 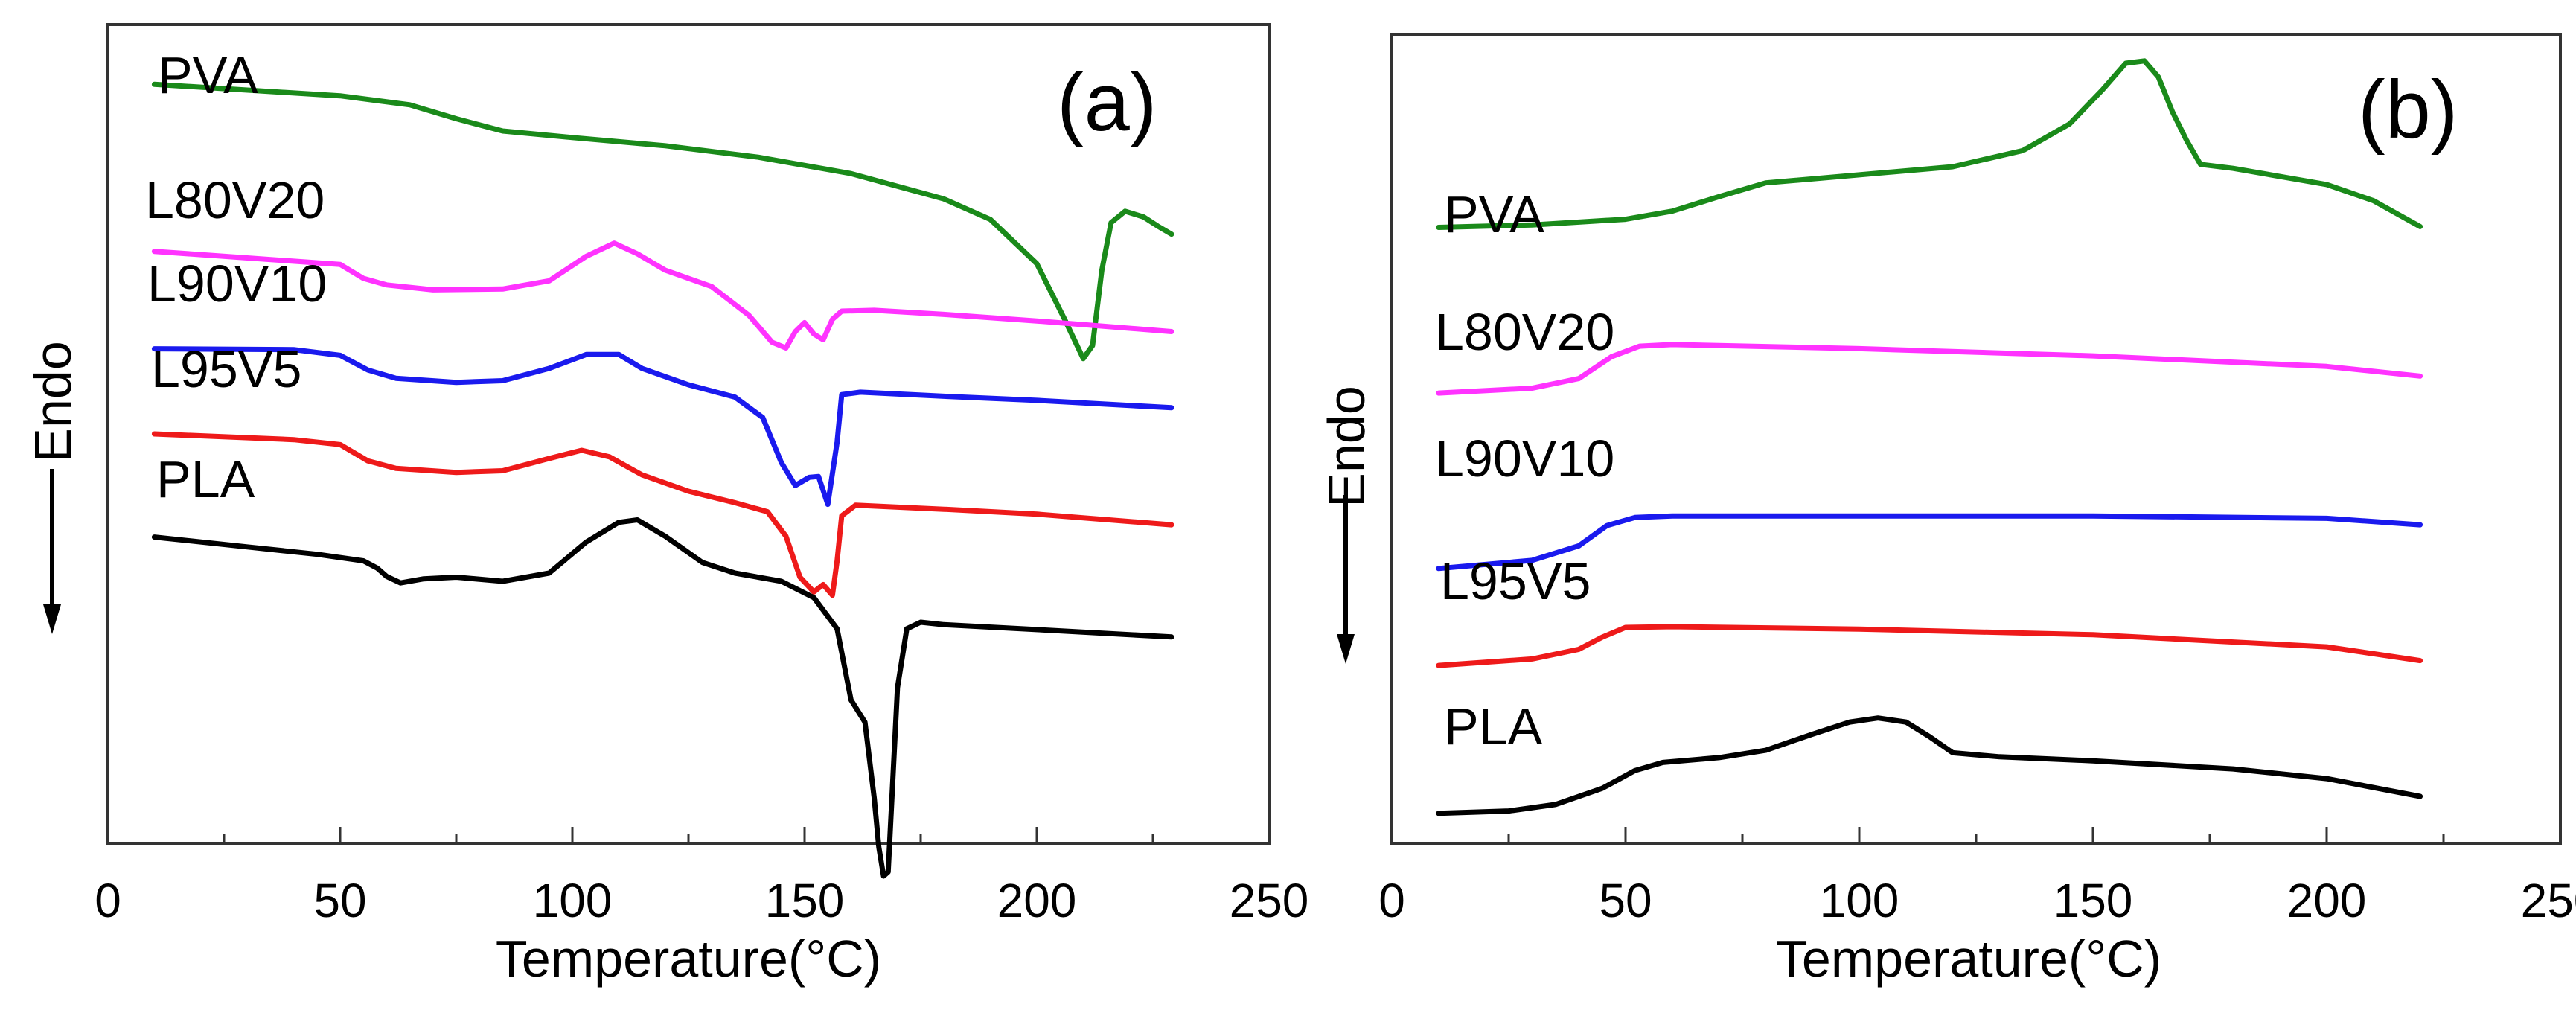 What do you see at coordinates (1977, 877) in the screenshot?
I see `x-ticks-b: 0 50 100 150 200 250` at bounding box center [1977, 877].